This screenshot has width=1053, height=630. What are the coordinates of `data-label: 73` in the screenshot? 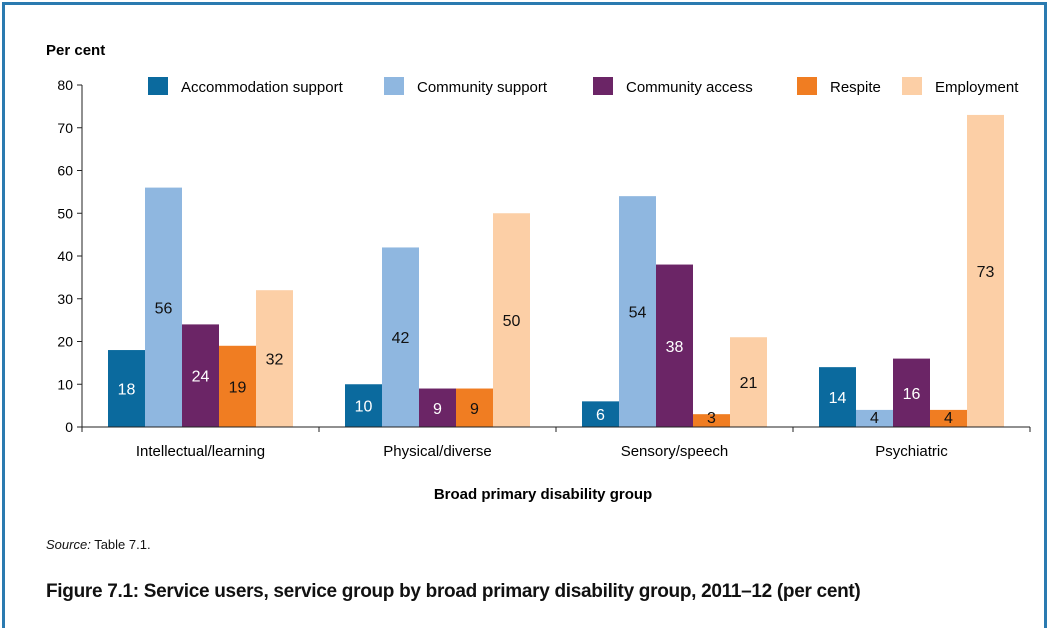 It's located at (986, 272).